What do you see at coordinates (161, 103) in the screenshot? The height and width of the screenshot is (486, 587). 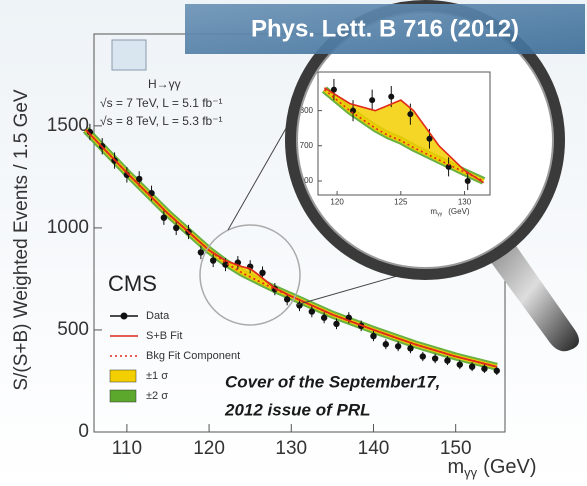 I see `energy-label: √s = 7 TeV, L = 5.1 fb⁻¹` at bounding box center [161, 103].